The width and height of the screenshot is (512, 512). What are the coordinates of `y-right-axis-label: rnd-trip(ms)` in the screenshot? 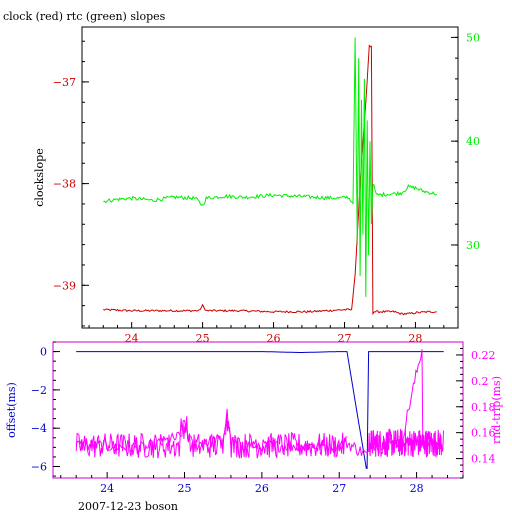 It's located at (496, 410).